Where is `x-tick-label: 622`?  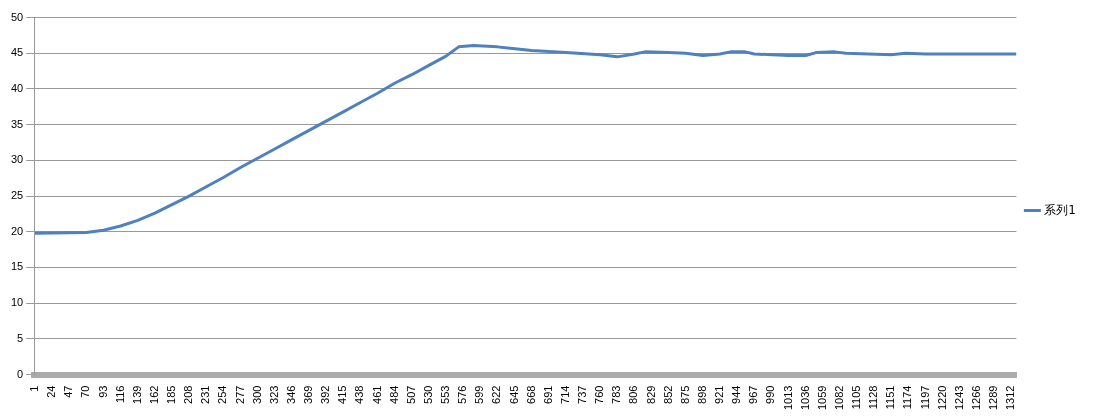 x-tick-label: 622 is located at coordinates (496, 394).